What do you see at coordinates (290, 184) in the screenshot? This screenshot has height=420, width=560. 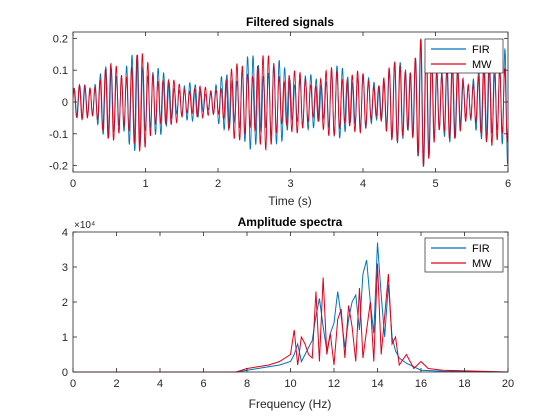 I see `x-tick-label: 3` at bounding box center [290, 184].